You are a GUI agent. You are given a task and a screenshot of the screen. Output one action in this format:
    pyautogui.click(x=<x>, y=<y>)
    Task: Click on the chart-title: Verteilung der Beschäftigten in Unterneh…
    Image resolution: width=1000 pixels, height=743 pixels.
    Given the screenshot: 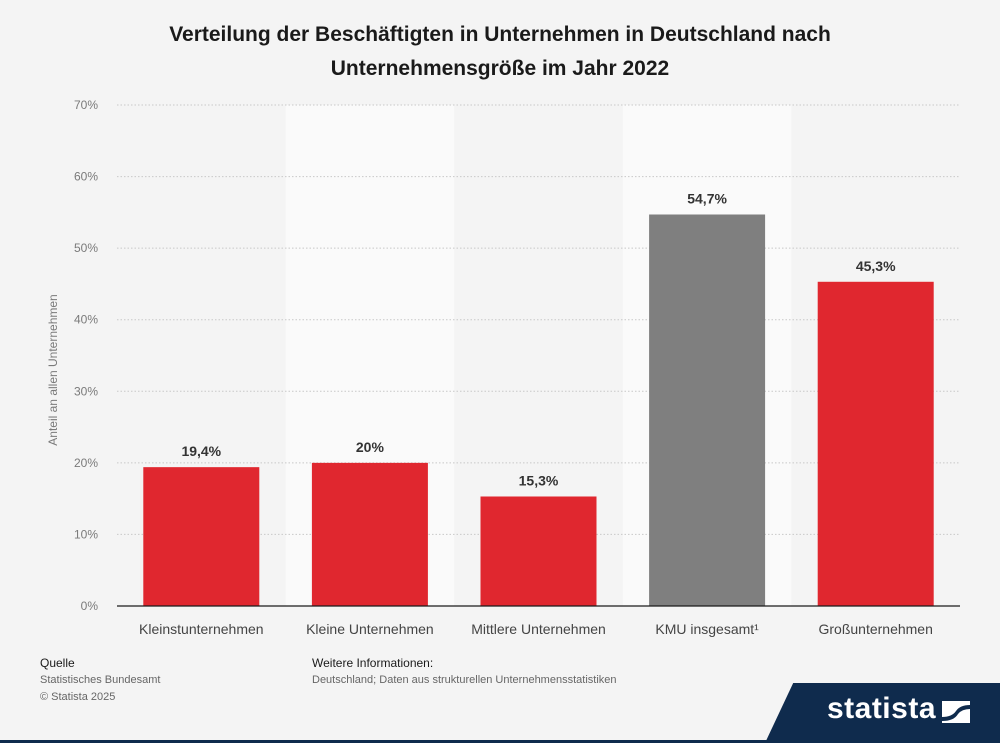 What is the action you would take?
    pyautogui.click(x=500, y=52)
    